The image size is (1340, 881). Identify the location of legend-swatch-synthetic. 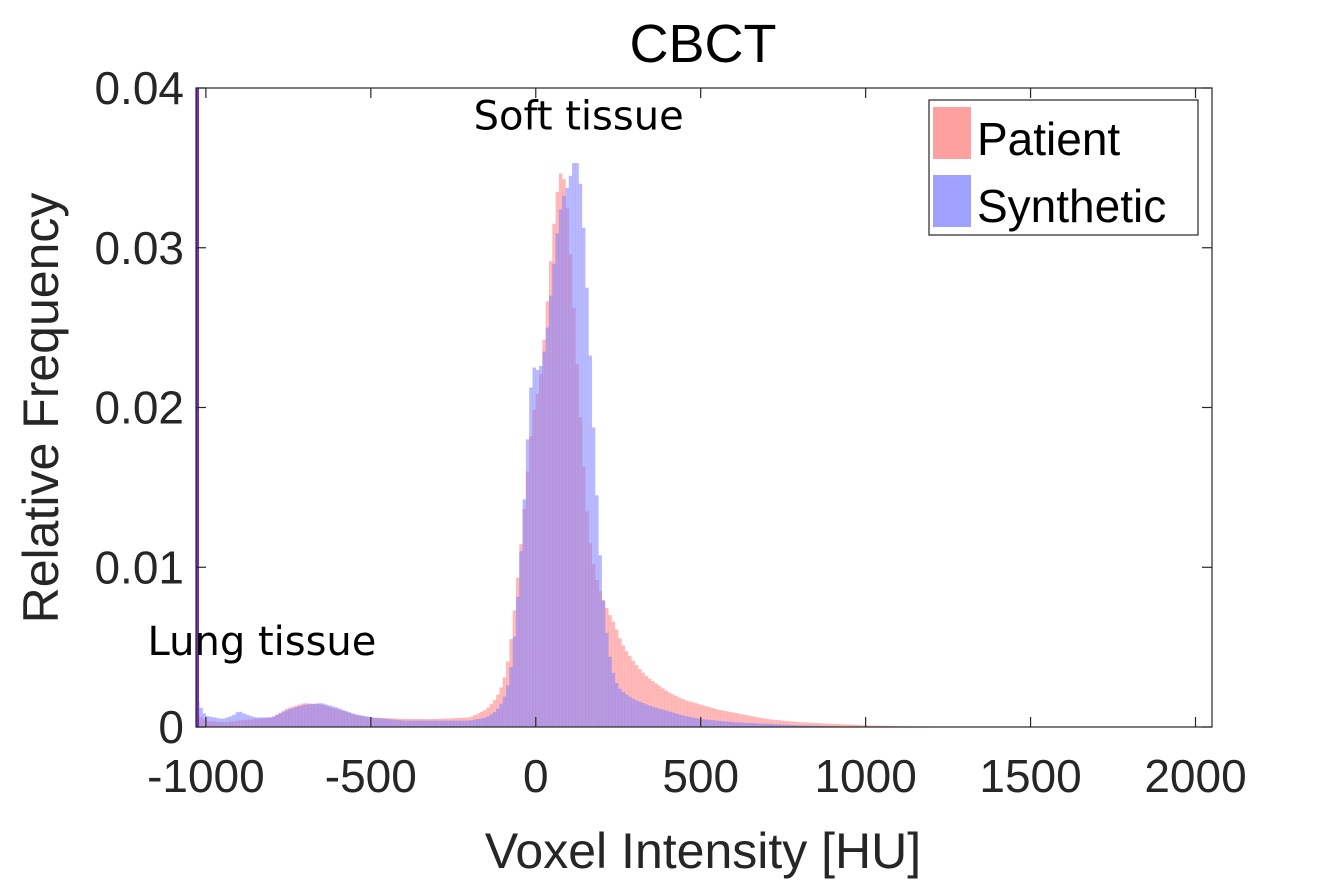
(952, 201).